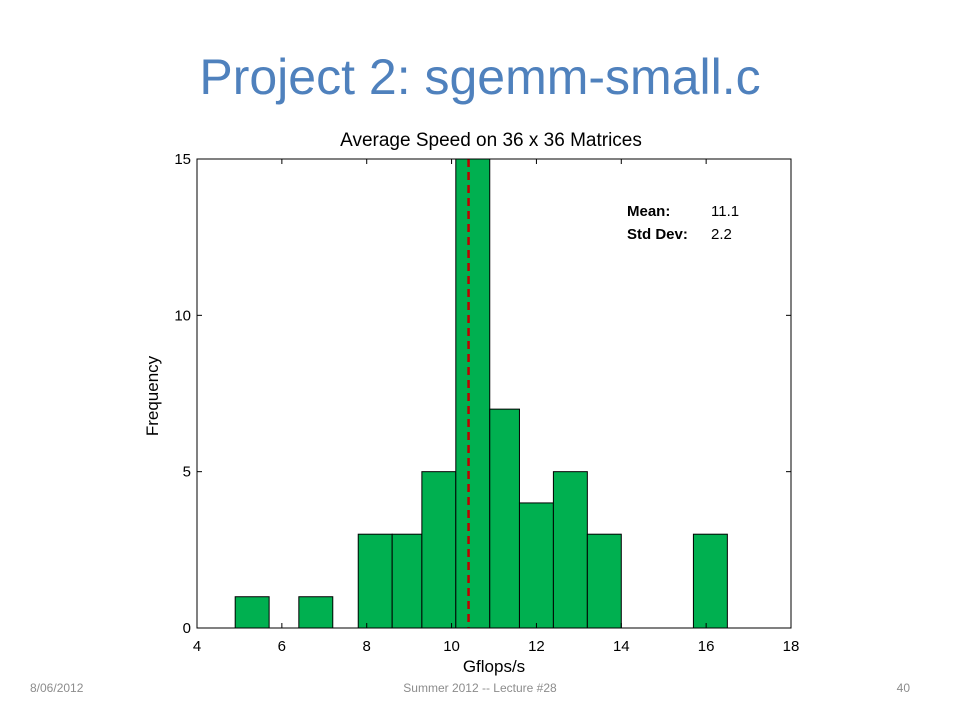 The width and height of the screenshot is (960, 720). Describe the element at coordinates (480, 77) in the screenshot. I see `slide-title: Project 2: sgemm-small.c` at that location.